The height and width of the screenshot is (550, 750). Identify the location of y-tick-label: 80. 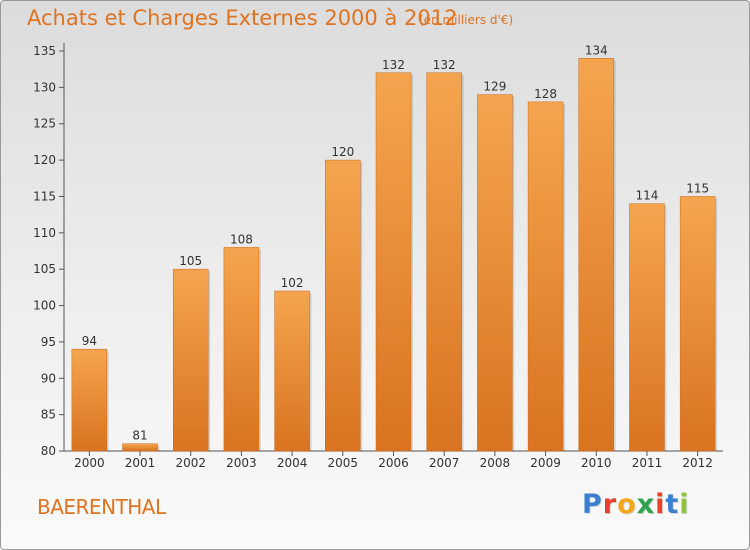
(48, 451).